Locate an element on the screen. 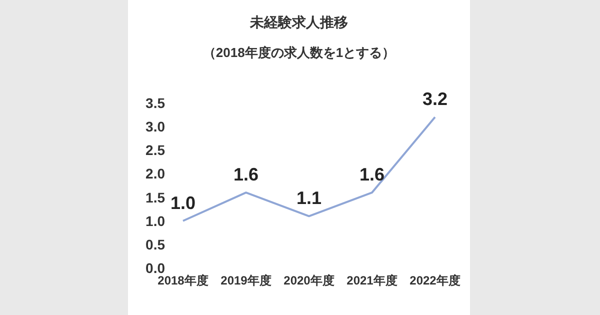 Image resolution: width=600 pixels, height=315 pixels. text: 1.1 is located at coordinates (309, 198).